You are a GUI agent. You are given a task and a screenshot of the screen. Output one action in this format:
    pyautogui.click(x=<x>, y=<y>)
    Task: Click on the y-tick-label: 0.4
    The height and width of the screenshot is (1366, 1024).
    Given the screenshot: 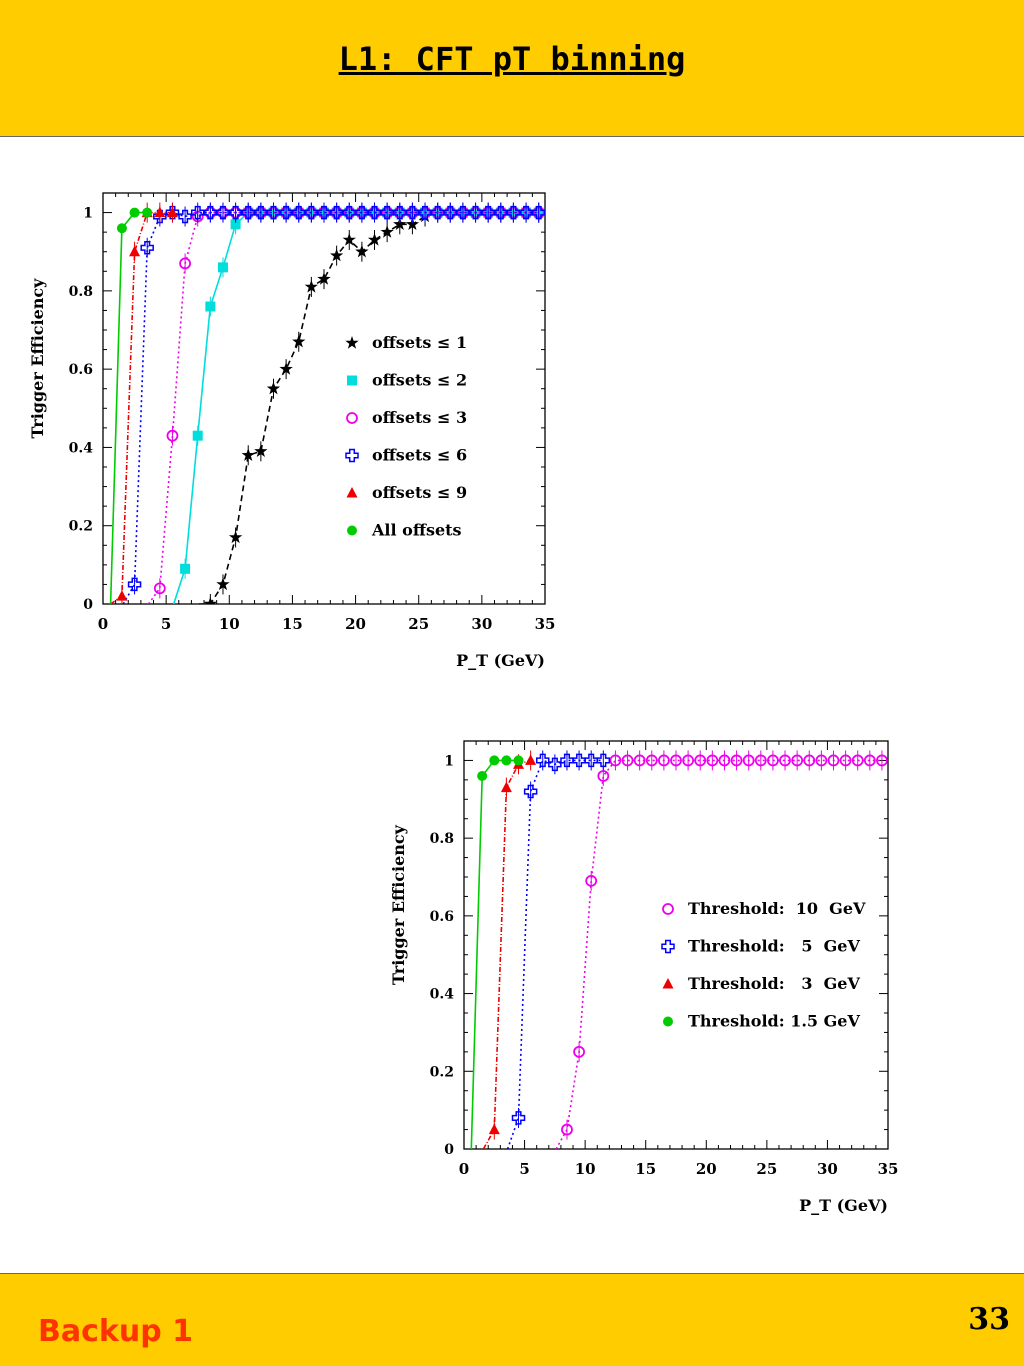 What is the action you would take?
    pyautogui.click(x=442, y=995)
    